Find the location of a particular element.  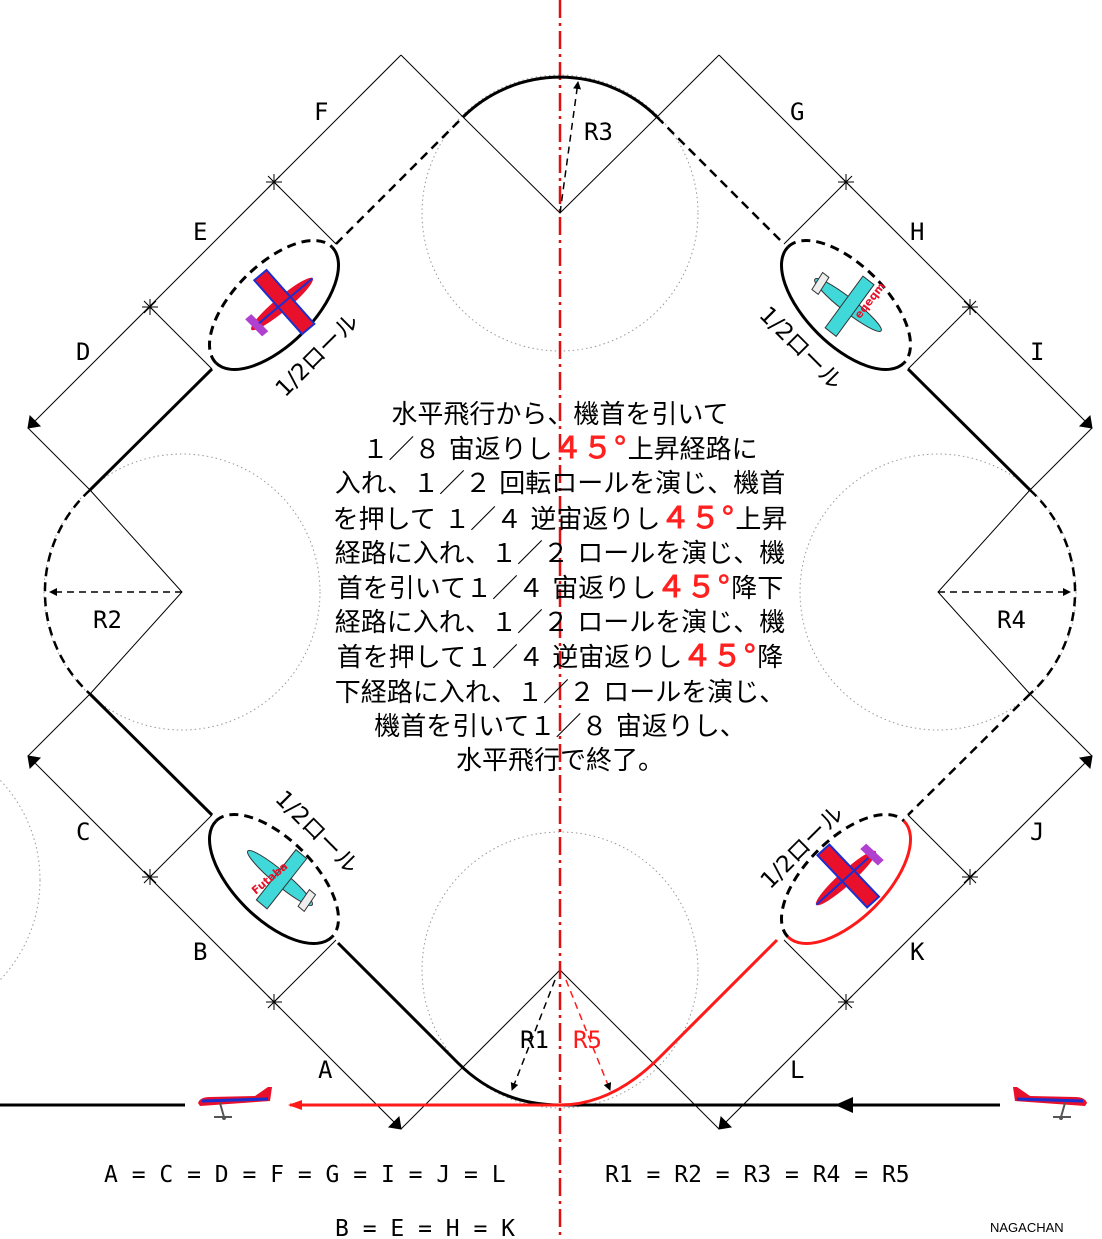

label-r1: R1 is located at coordinates (534, 1040).